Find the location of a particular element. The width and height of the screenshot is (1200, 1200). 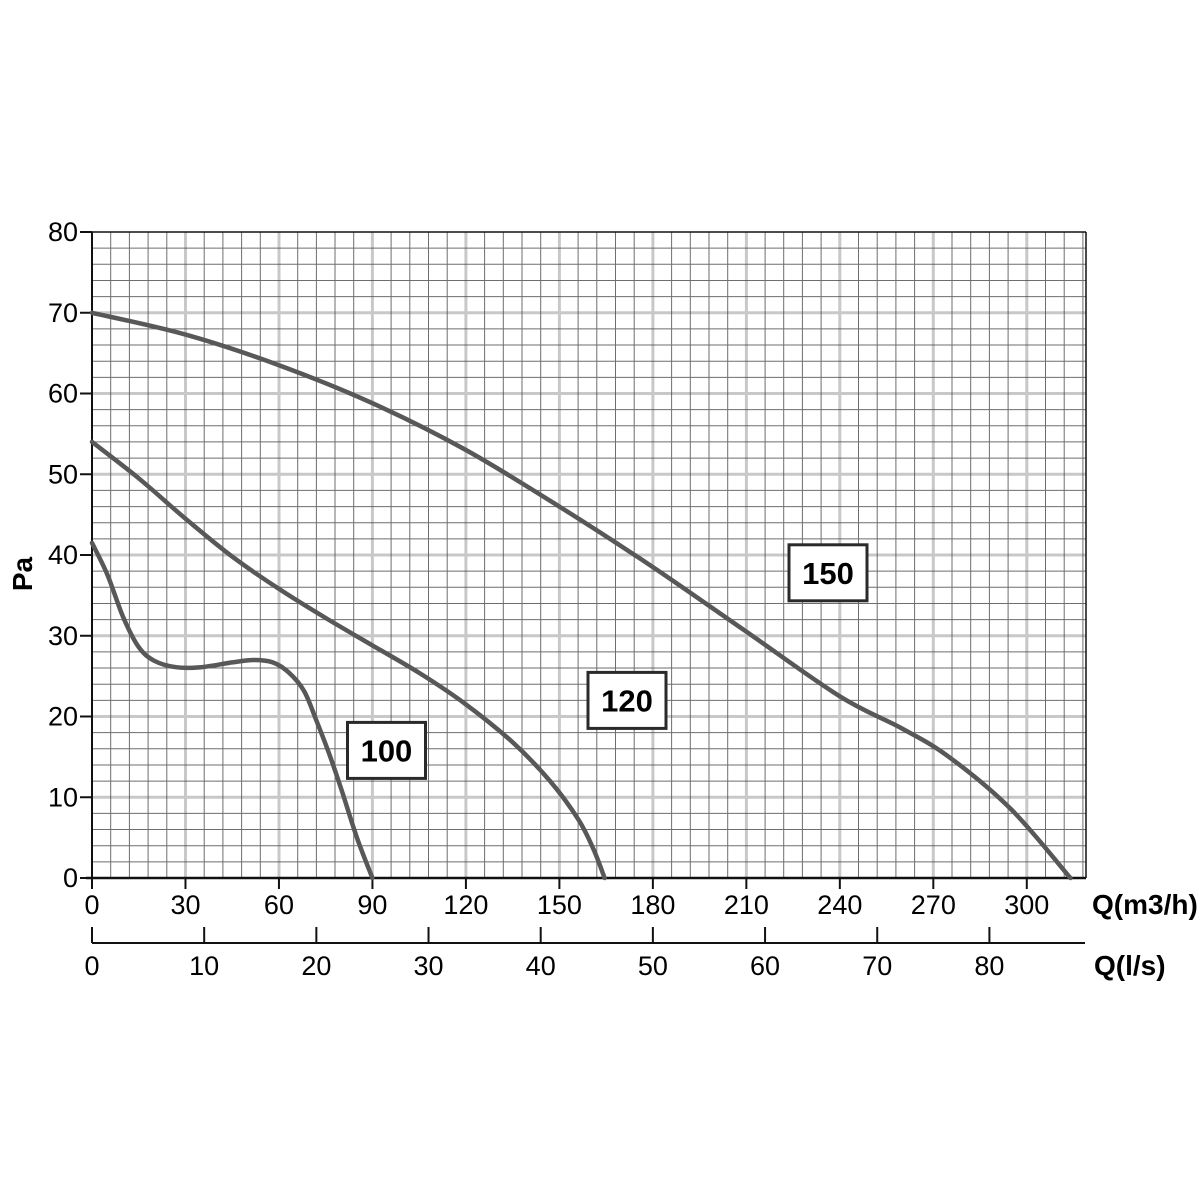

y-tick-label: 70 is located at coordinates (63, 313).